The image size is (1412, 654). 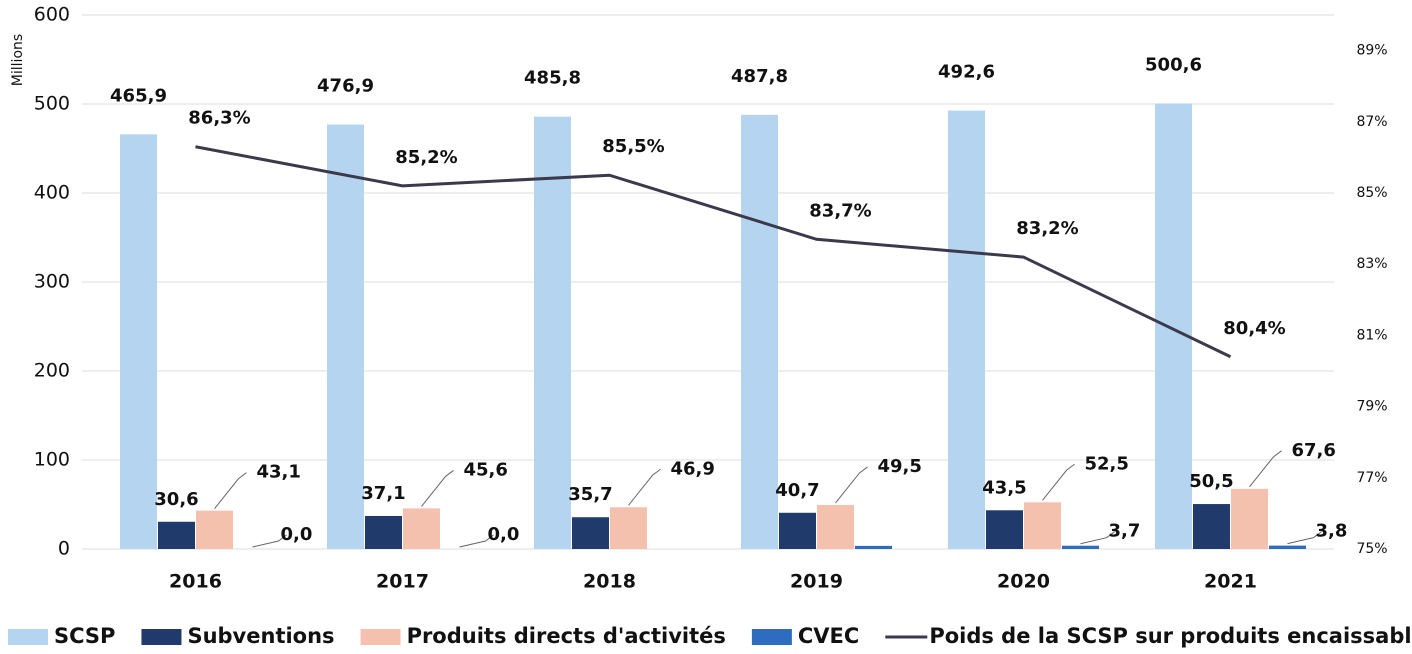 What do you see at coordinates (759, 76) in the screenshot?
I see `data-label: 487,8` at bounding box center [759, 76].